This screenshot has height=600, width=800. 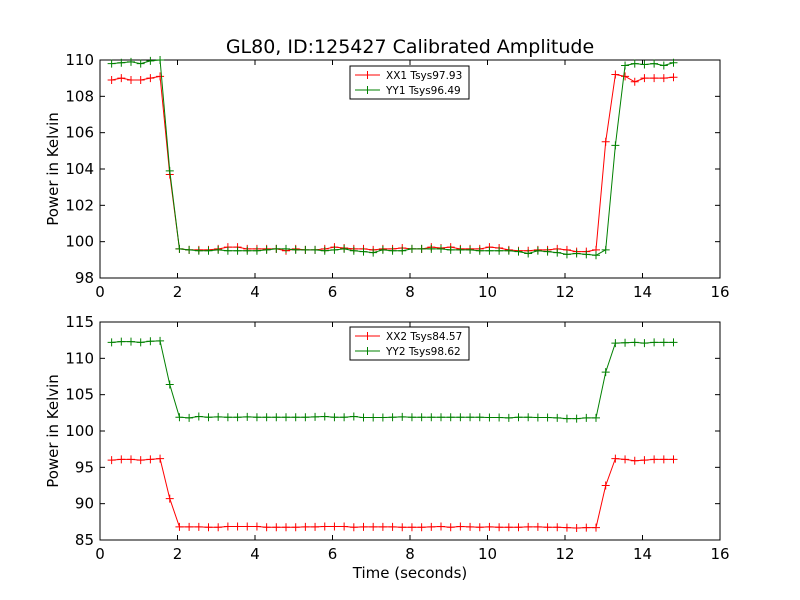 What do you see at coordinates (178, 292) in the screenshot?
I see `top-x-tick-label: 2` at bounding box center [178, 292].